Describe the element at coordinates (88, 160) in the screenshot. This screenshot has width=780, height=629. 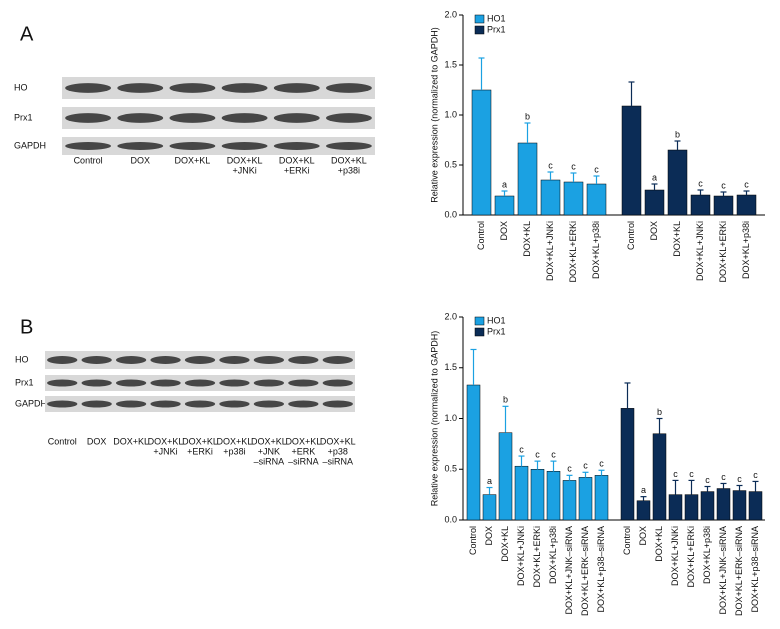
I see `lane-label: Control` at that location.